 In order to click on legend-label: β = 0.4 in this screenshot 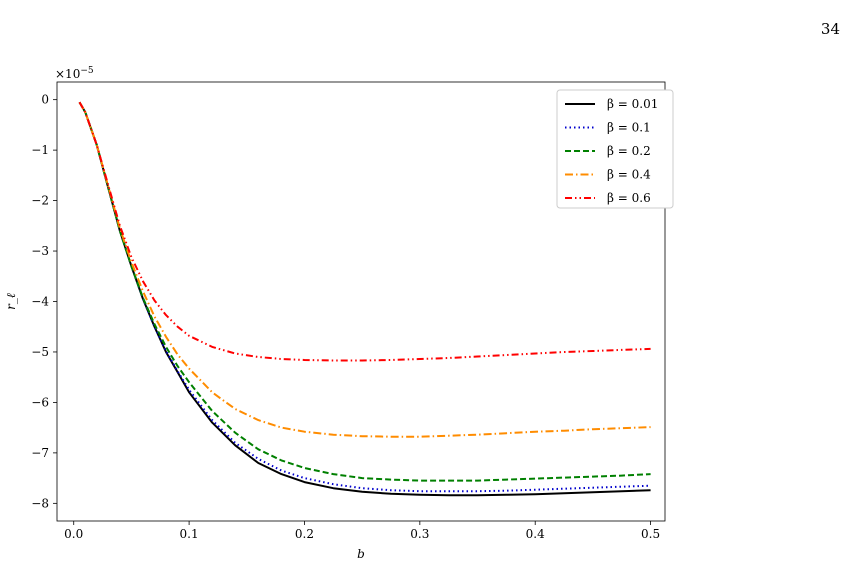, I will do `click(629, 175)`.